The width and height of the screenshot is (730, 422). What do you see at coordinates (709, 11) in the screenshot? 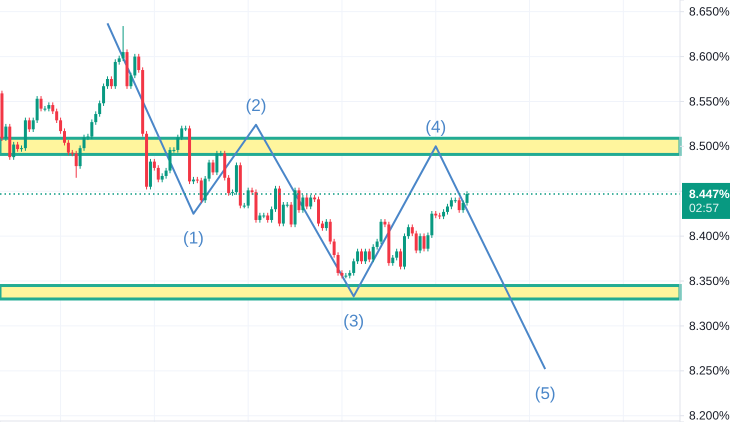
I see `y-tick-label: 8.650%` at bounding box center [709, 11].